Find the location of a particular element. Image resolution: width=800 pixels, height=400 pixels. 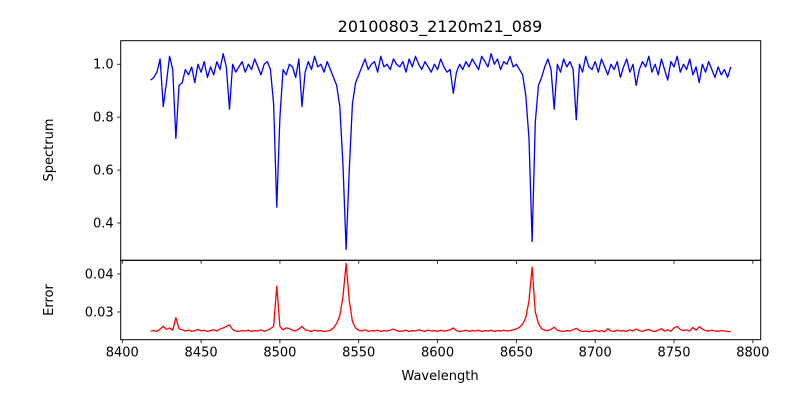

y-tick-label: 0.04 is located at coordinates (99, 274).